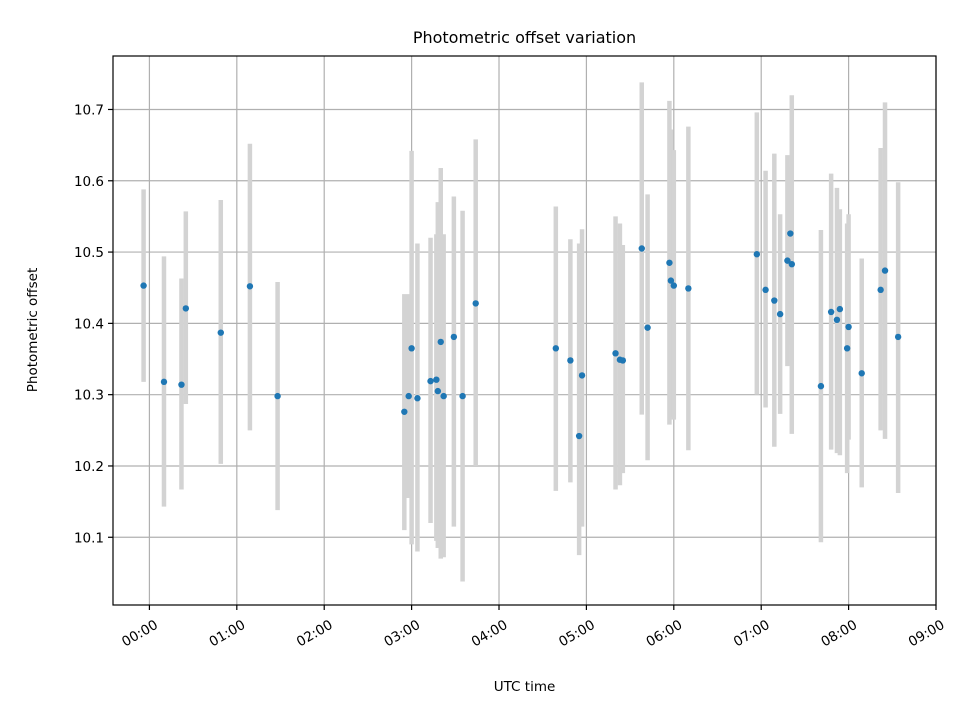 This screenshot has width=960, height=720. What do you see at coordinates (33, 330) in the screenshot?
I see `y-axis-label: Photometric offset` at bounding box center [33, 330].